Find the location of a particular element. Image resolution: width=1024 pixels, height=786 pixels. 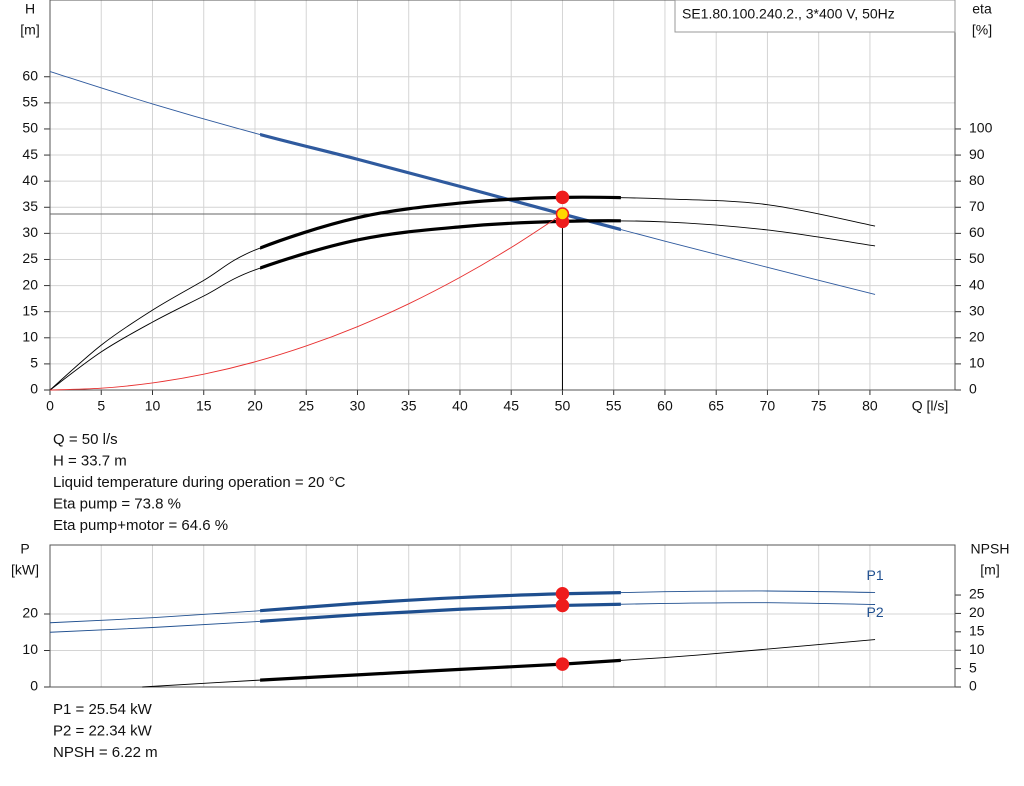

x-tick-label: 10 is located at coordinates (153, 406).